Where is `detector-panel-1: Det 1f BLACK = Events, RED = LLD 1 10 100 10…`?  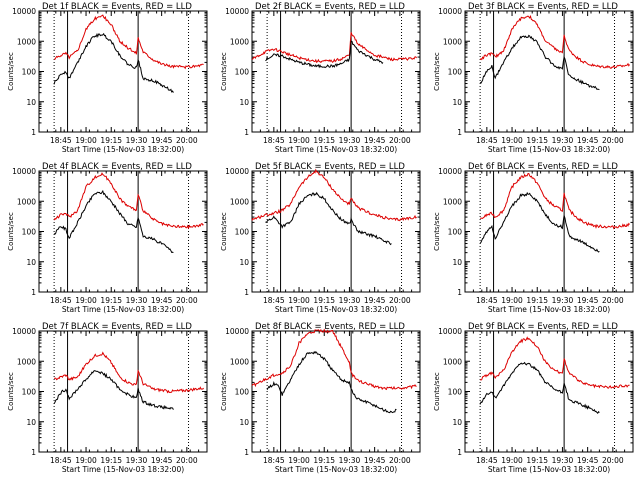
detector-panel-1: Det 1f BLACK = Events, RED = LLD 1 10 100 10… is located at coordinates (107, 78).